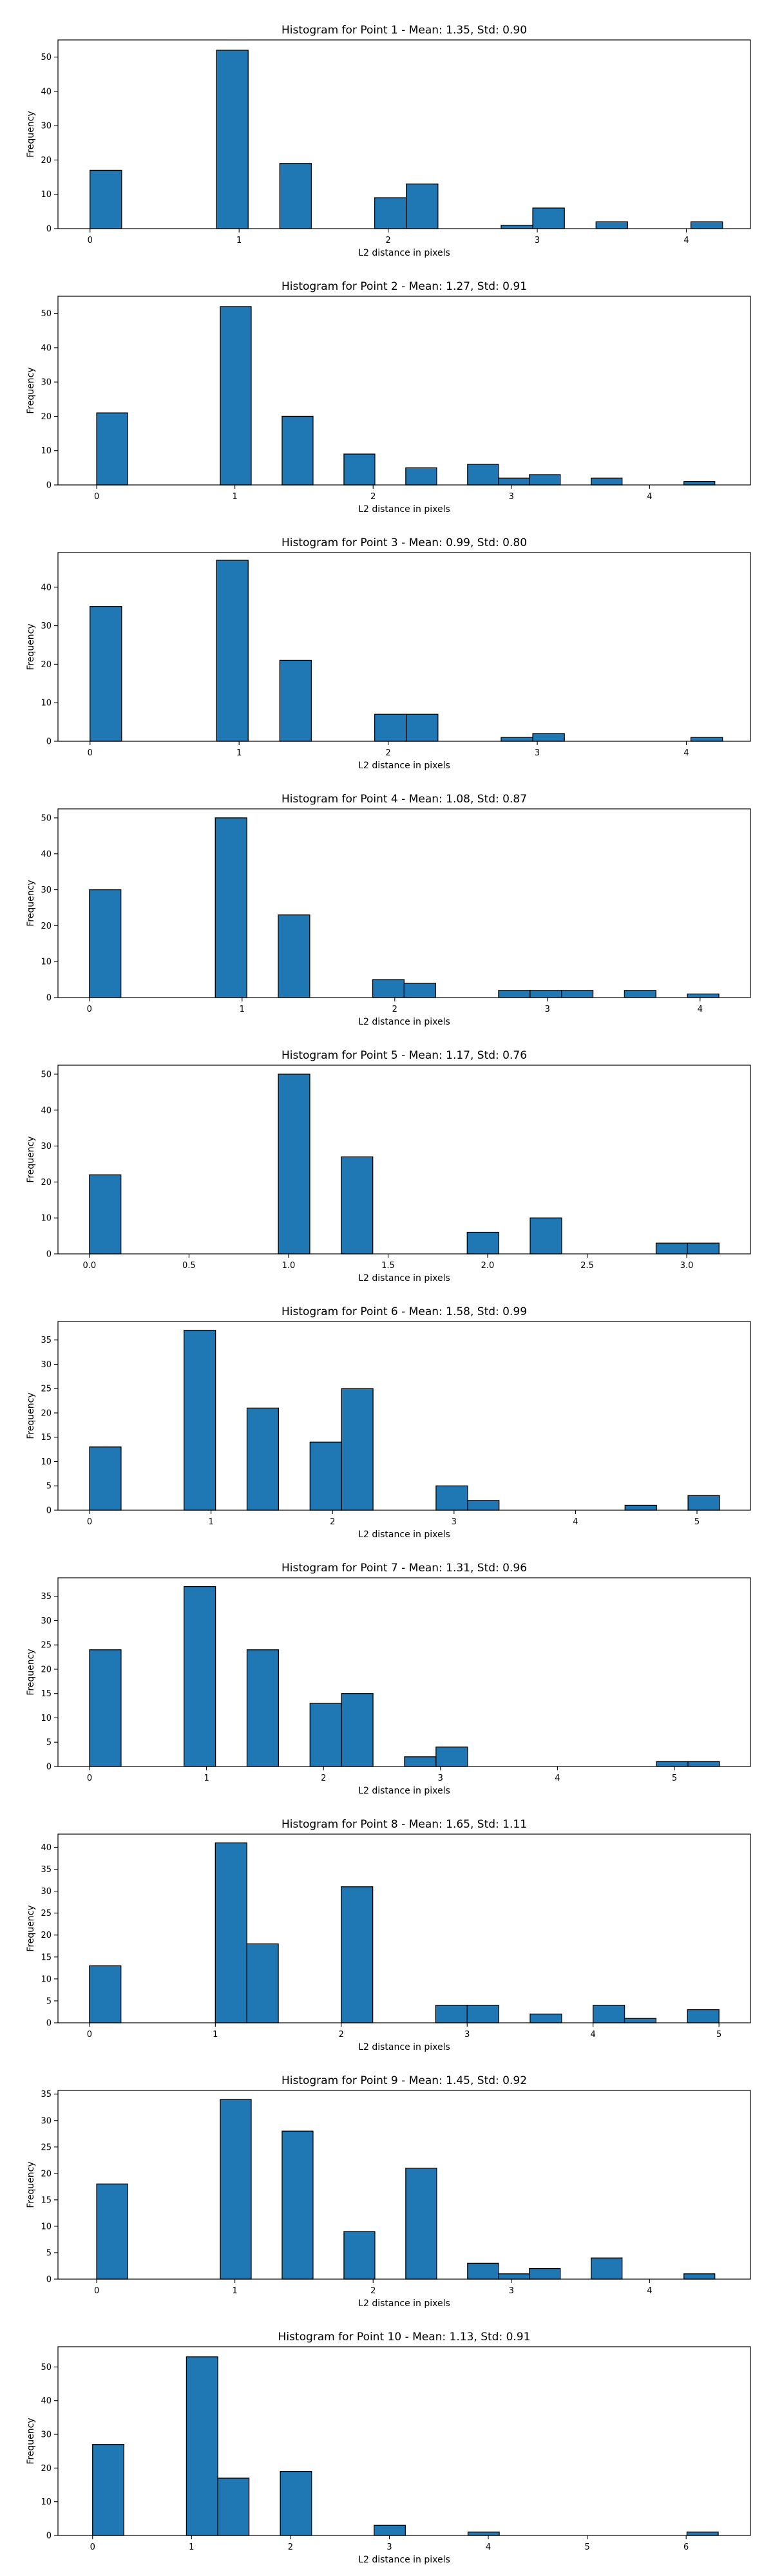 The image size is (773, 2576). What do you see at coordinates (686, 2547) in the screenshot?
I see `x-tick-label: 6` at bounding box center [686, 2547].